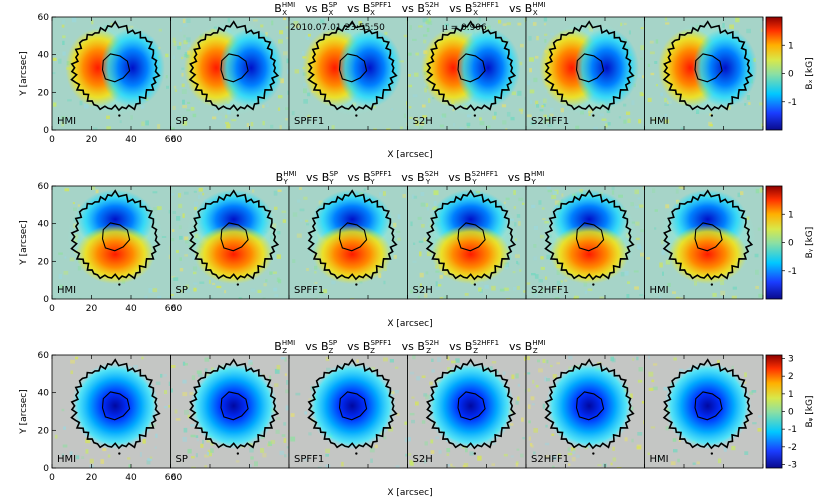 This screenshot has height=503, width=830. What do you see at coordinates (44, 93) in the screenshot?
I see `y-tick-label: 20` at bounding box center [44, 93].